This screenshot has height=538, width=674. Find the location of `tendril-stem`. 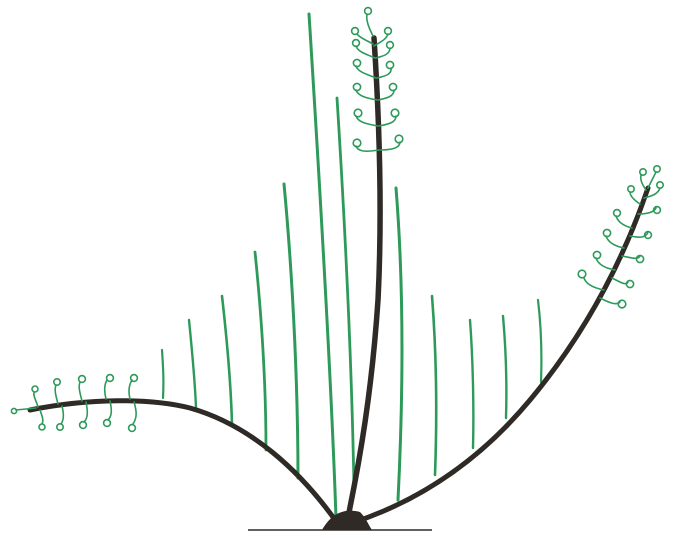

tendril-stem is located at coordinates (26, 409).